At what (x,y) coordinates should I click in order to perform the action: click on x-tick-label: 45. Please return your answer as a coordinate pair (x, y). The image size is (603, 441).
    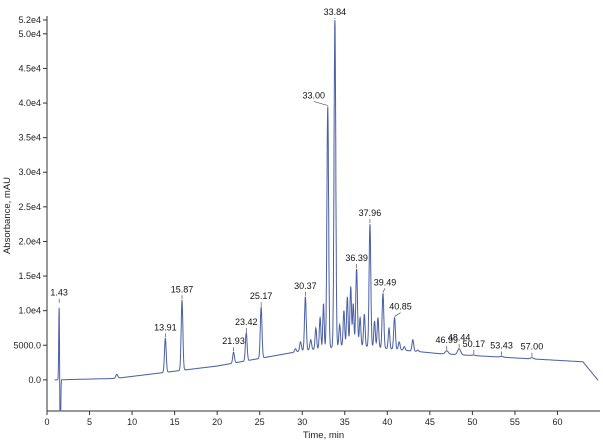
    Looking at the image, I should click on (430, 422).